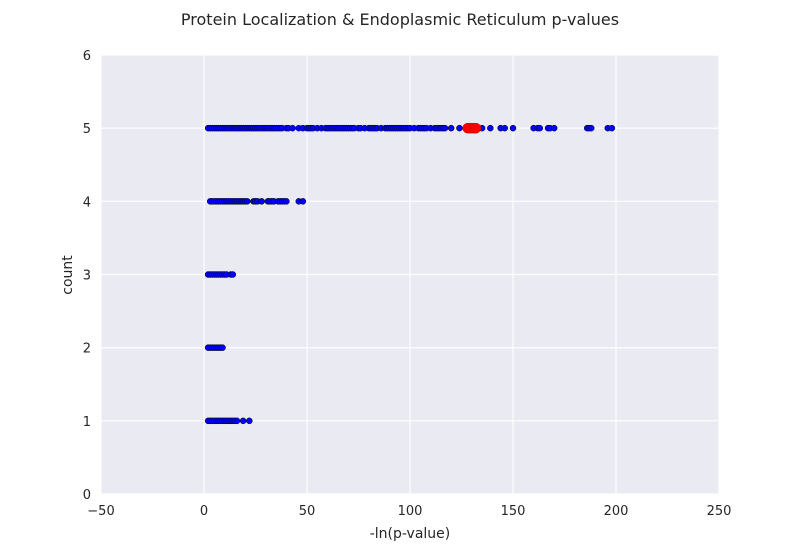 This screenshot has width=800, height=550. I want to click on y-tick-label: 3, so click(87, 276).